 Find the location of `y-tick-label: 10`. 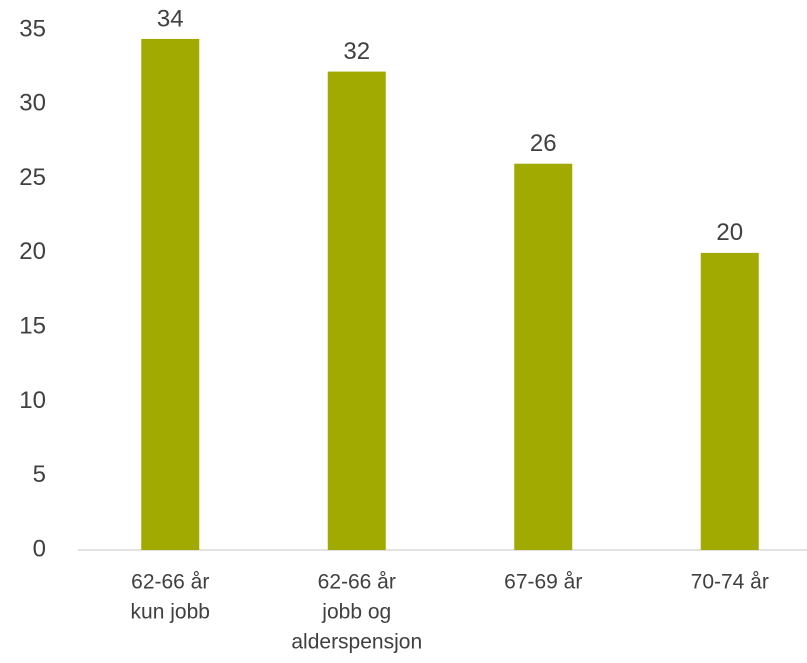

y-tick-label: 10 is located at coordinates (32, 400).